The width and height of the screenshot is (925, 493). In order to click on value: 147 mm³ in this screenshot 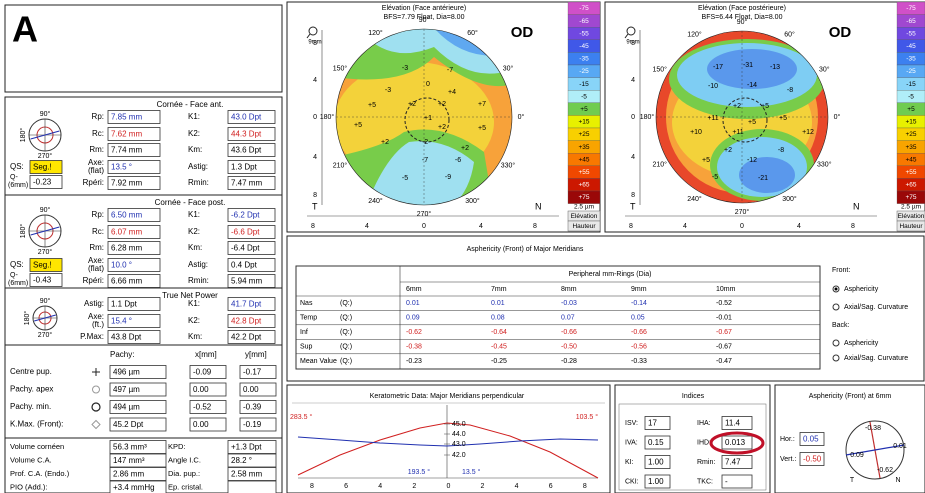, I will do `click(129, 460)`.